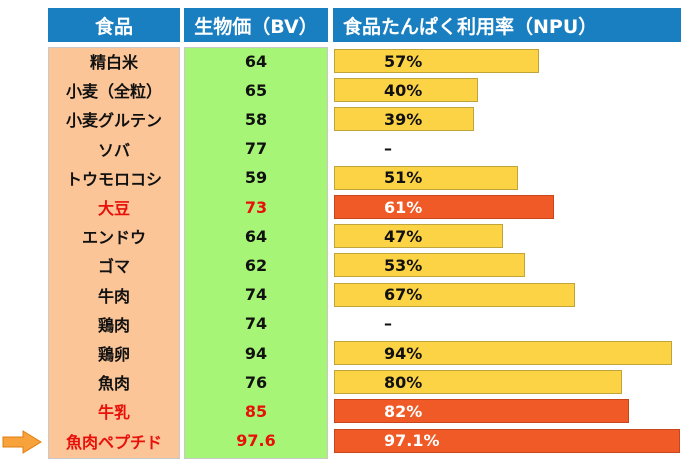 The height and width of the screenshot is (464, 691). Describe the element at coordinates (22, 442) in the screenshot. I see `right-arrow-icon` at that location.